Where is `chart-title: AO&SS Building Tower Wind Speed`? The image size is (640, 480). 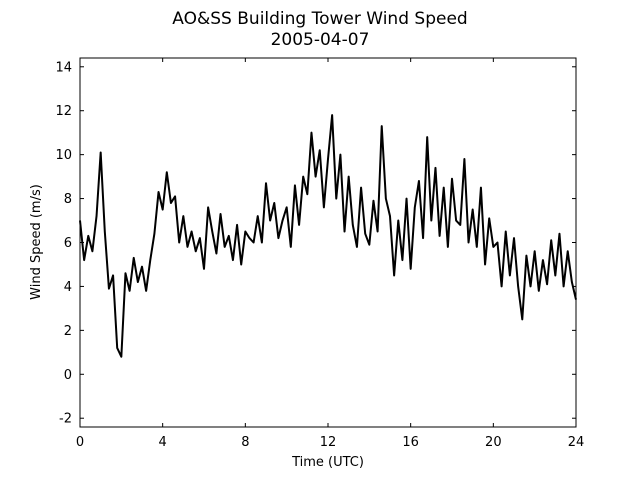
chart-title: AO&SS Building Tower Wind Speed is located at coordinates (319, 19).